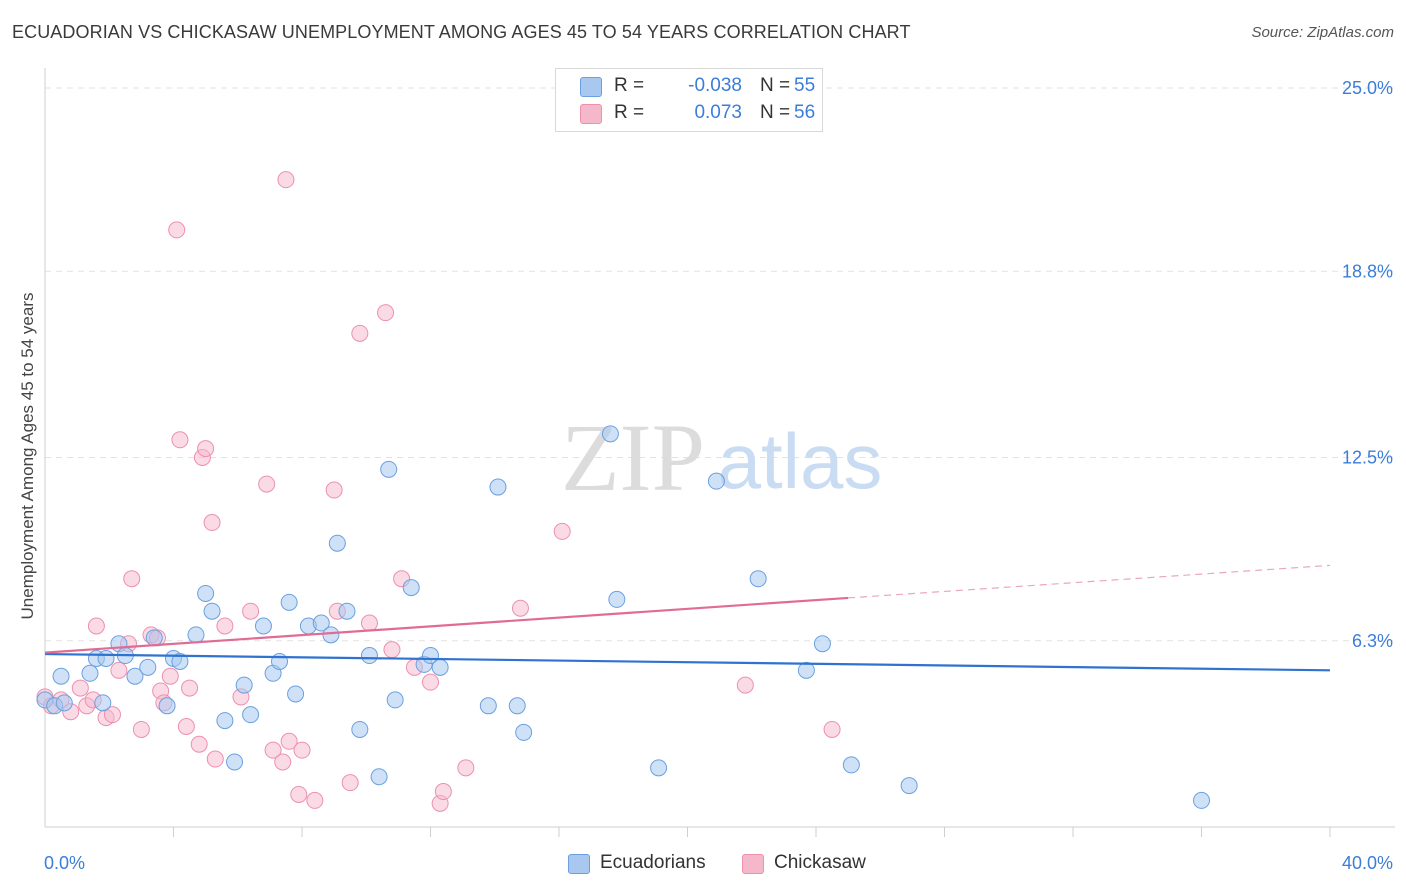 The image size is (1406, 892). Describe the element at coordinates (1089, 581) in the screenshot. I see `chickasaw-trend-line-extension` at that location.